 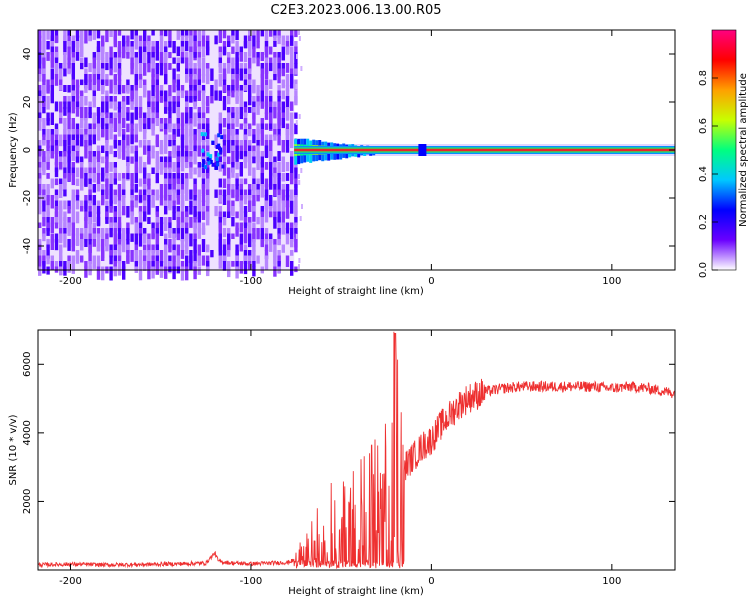 What do you see at coordinates (703, 174) in the screenshot?
I see `colorbar-tick-label: 0.4` at bounding box center [703, 174].